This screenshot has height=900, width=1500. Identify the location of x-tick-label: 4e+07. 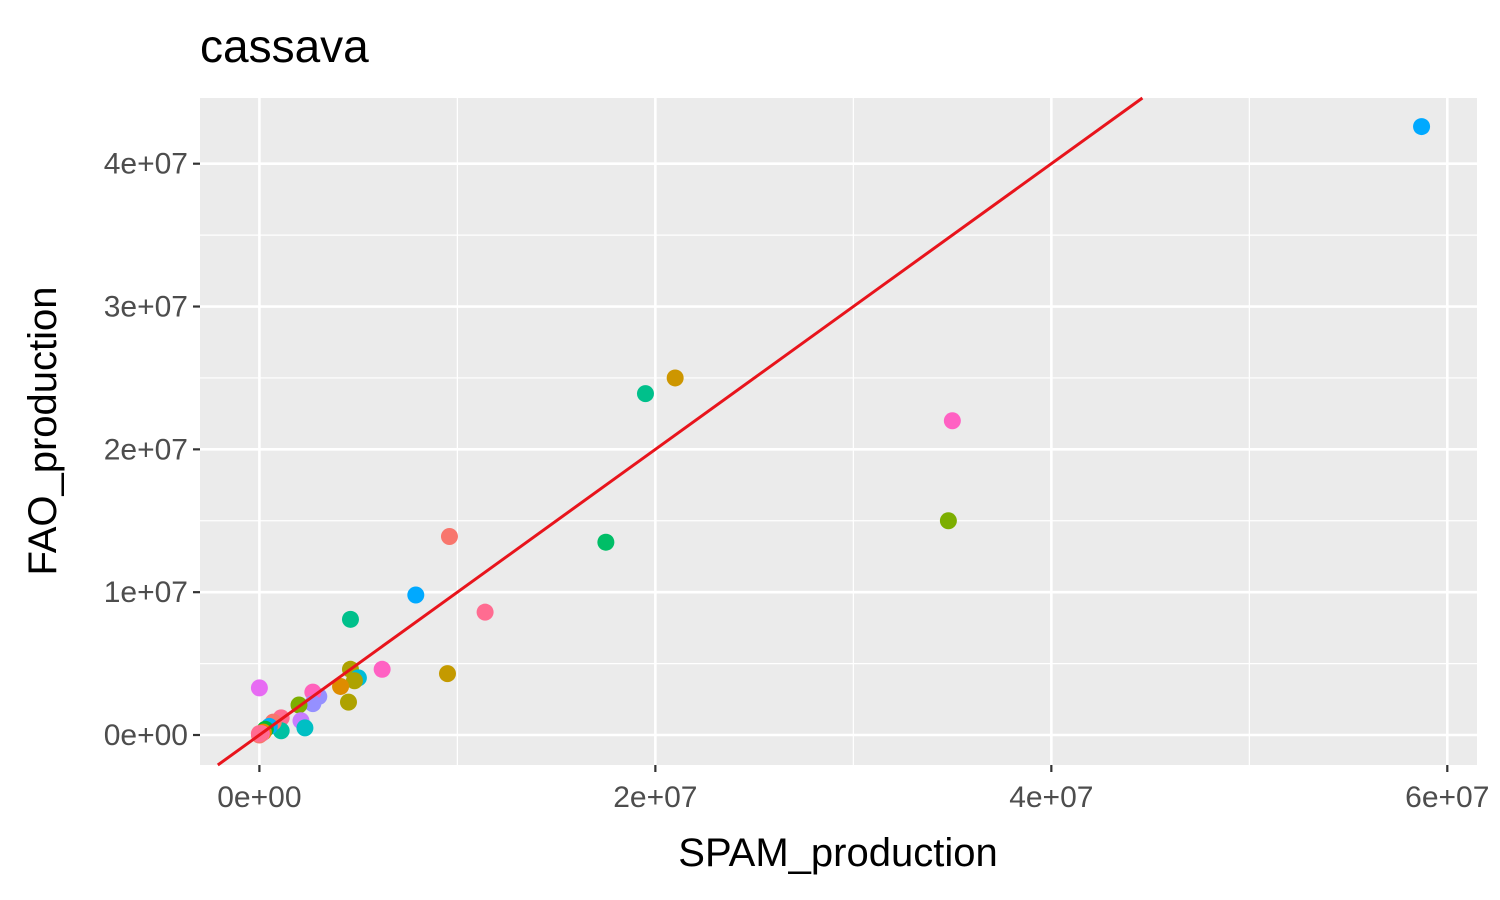
(1051, 797).